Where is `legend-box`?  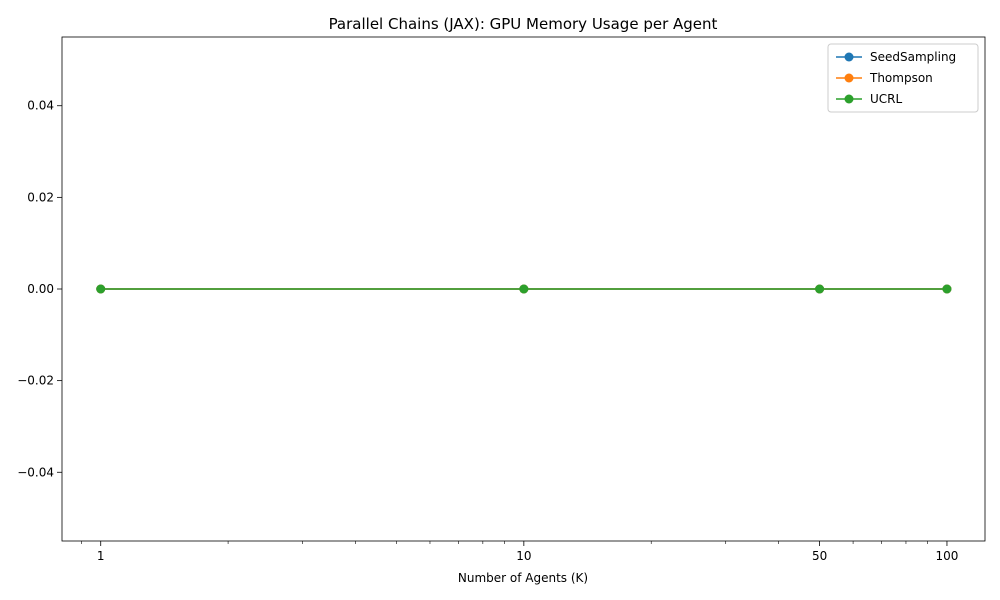
legend-box is located at coordinates (903, 78).